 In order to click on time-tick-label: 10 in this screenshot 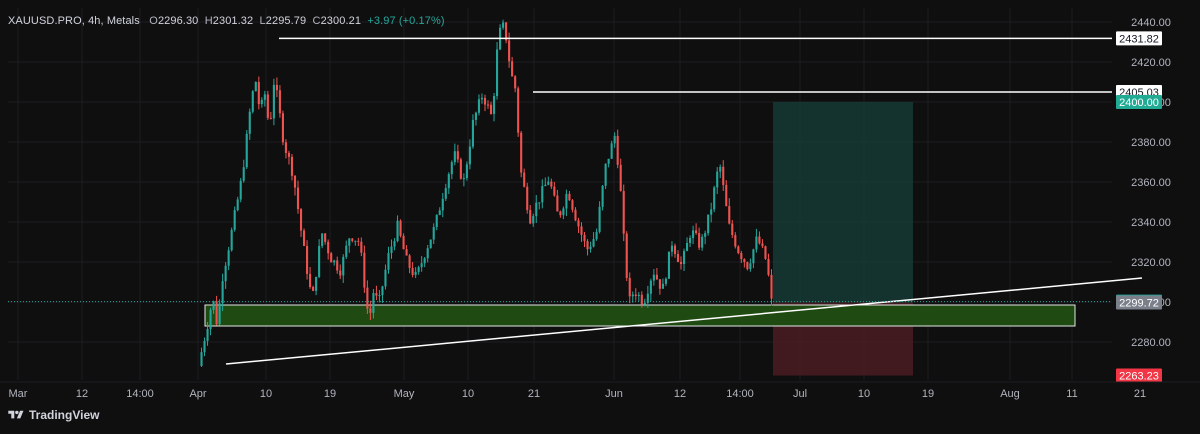, I will do `click(468, 394)`.